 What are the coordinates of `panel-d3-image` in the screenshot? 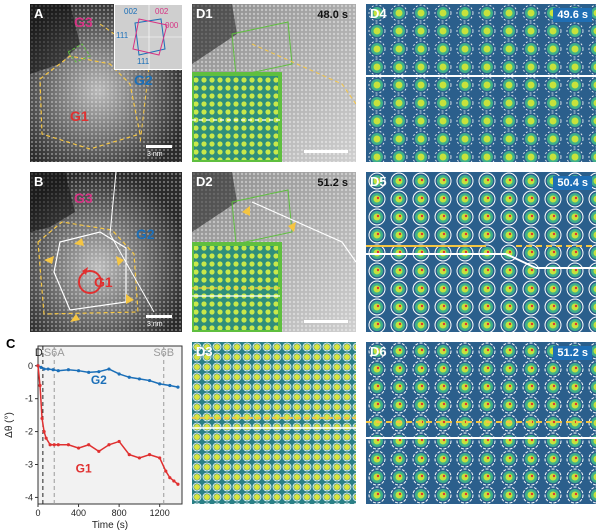 It's located at (274, 423).